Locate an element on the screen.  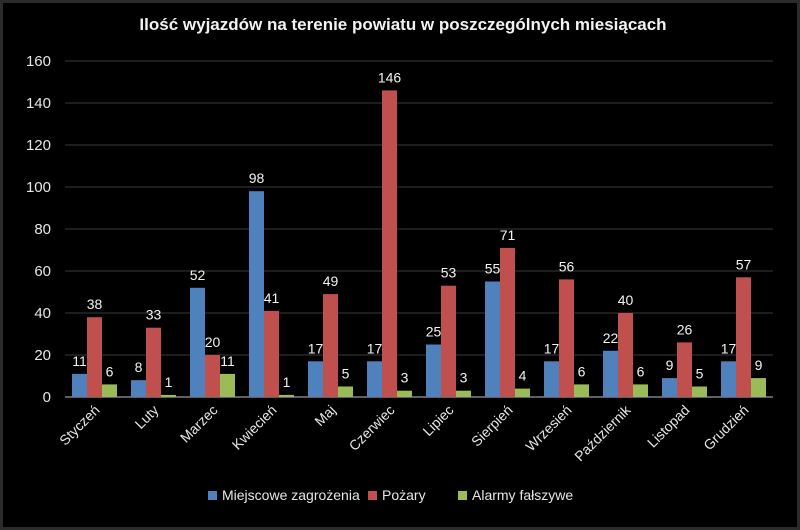
y-tick-label: 140 is located at coordinates (38, 103).